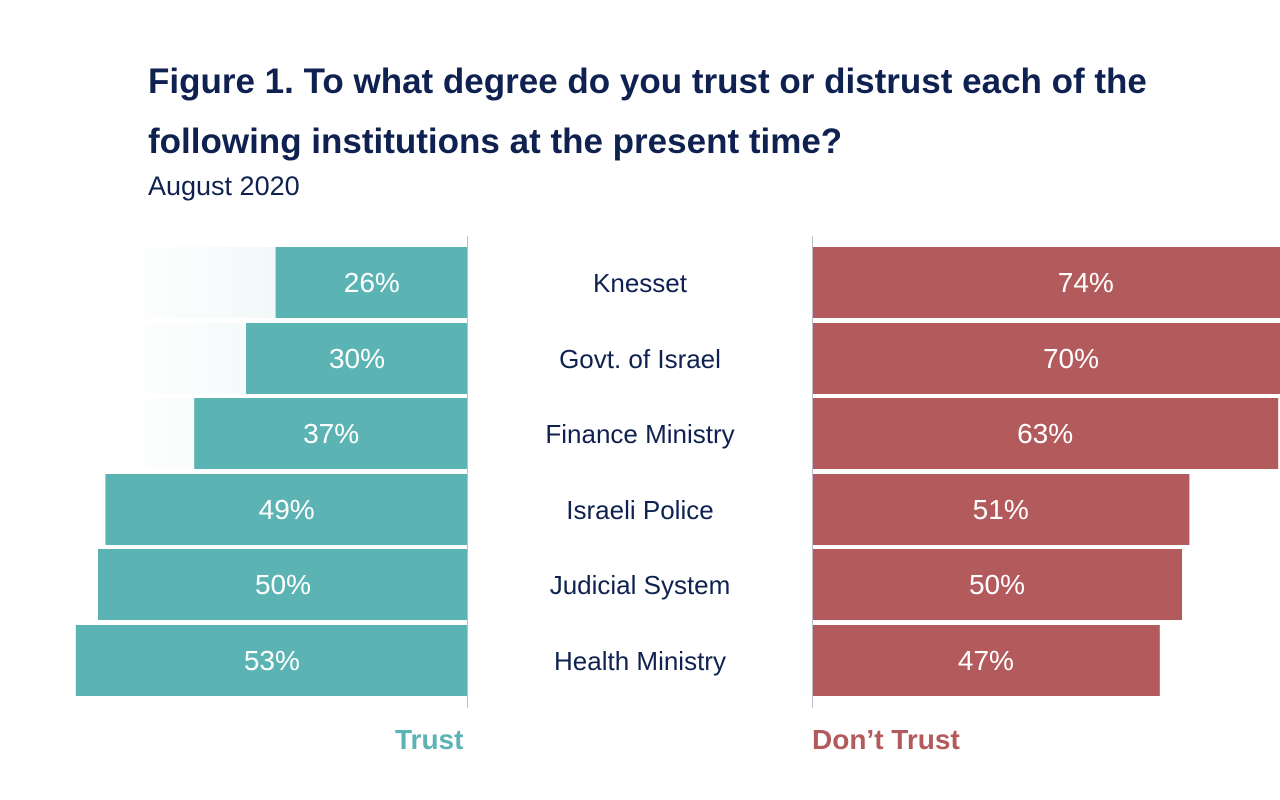  I want to click on trust-value-label: 53%, so click(271, 660).